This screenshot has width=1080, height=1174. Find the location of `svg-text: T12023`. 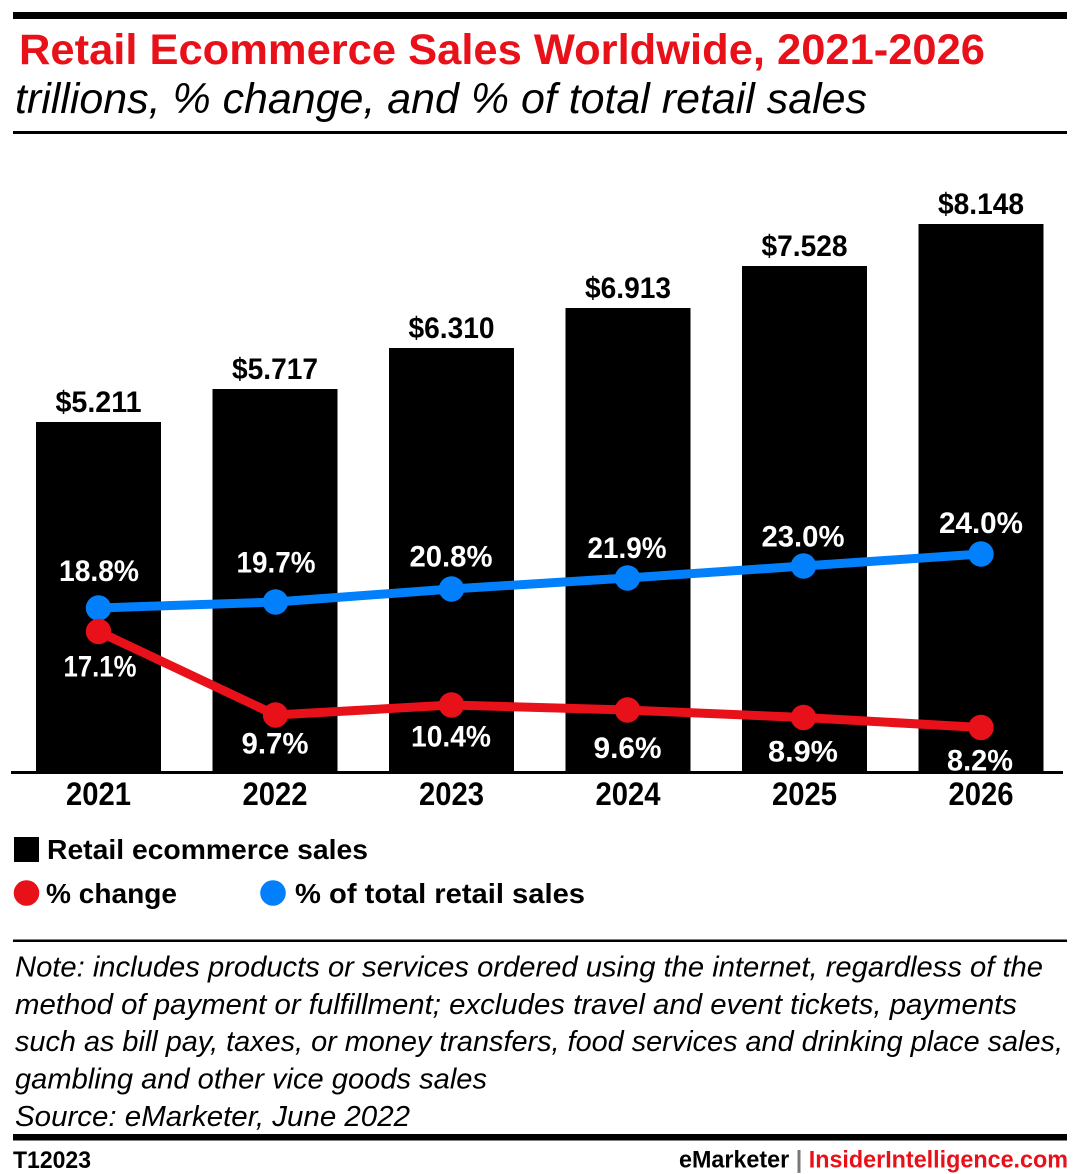

svg-text: T12023 is located at coordinates (52, 1160).